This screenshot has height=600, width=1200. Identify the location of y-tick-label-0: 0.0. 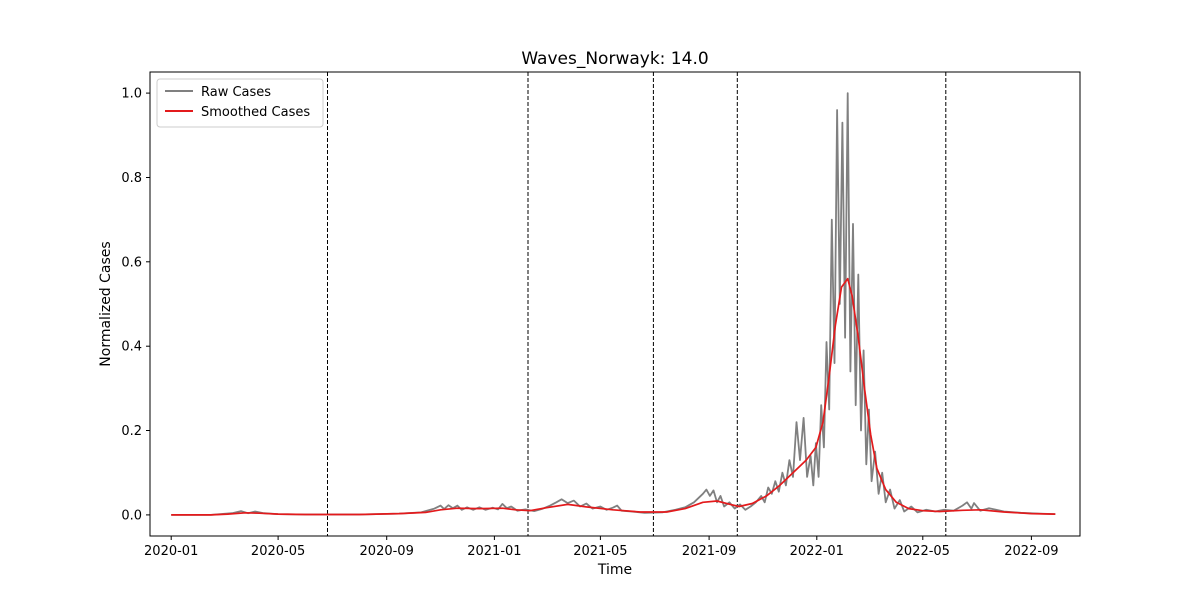
(131, 515).